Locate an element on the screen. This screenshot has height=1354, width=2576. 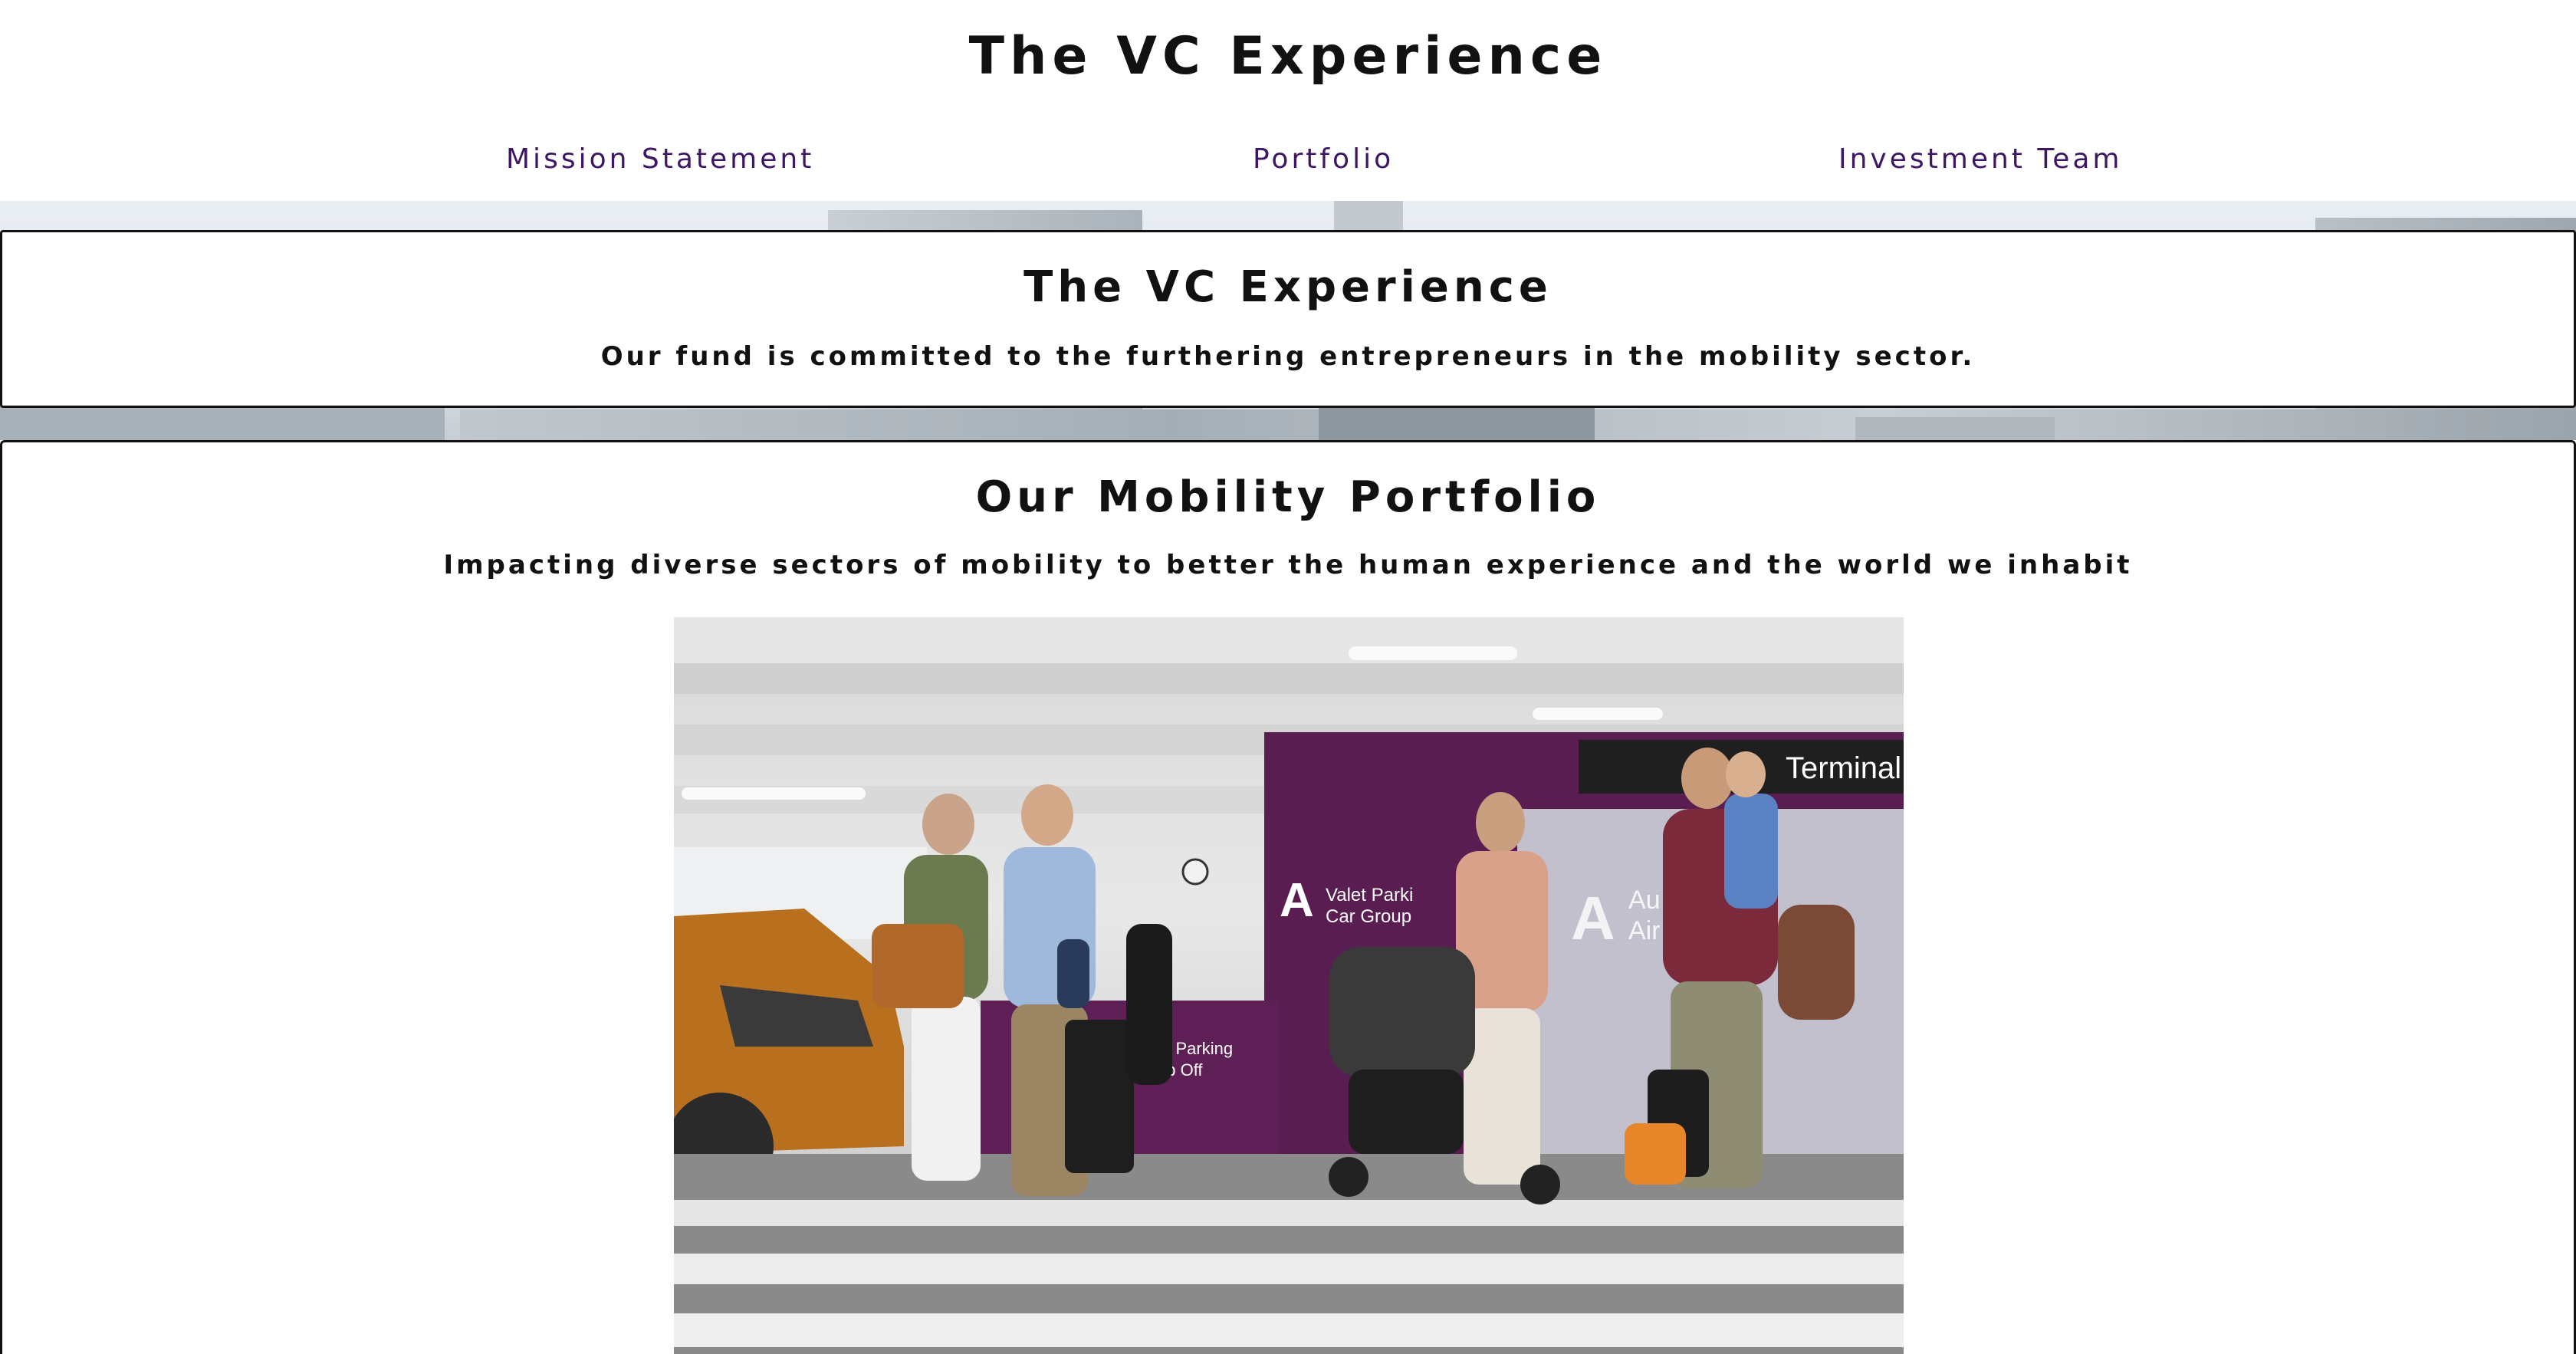
terminal-sign-text: Terminal is located at coordinates (1844, 768).